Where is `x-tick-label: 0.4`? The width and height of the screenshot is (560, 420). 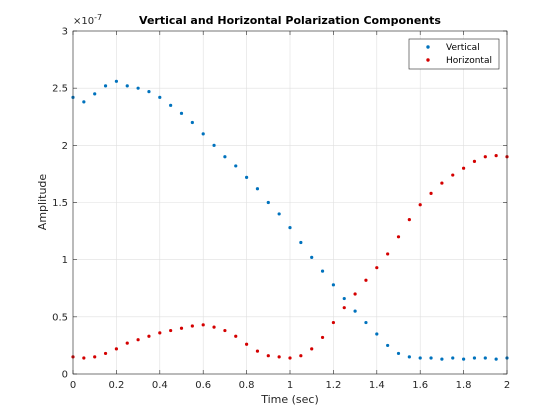
x-tick-label: 0.4 is located at coordinates (160, 385).